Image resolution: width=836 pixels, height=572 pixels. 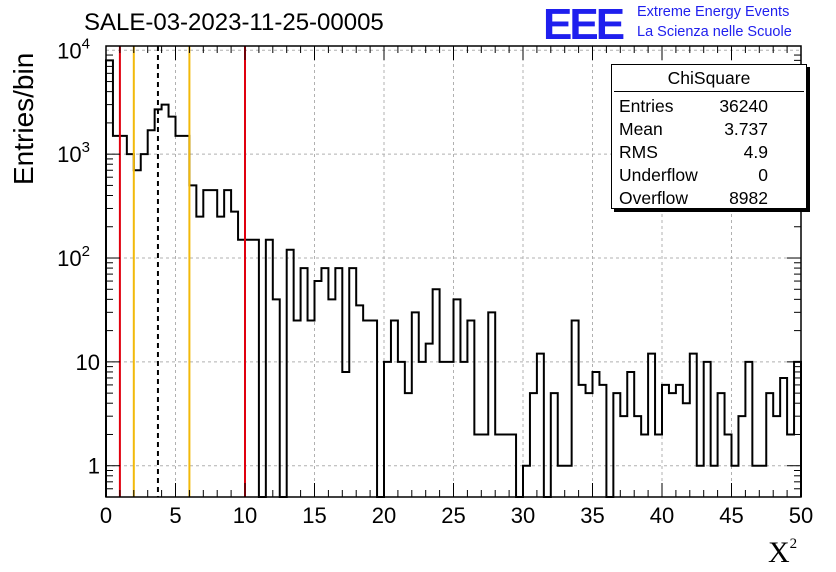 I want to click on stats-divider, so click(x=709, y=91).